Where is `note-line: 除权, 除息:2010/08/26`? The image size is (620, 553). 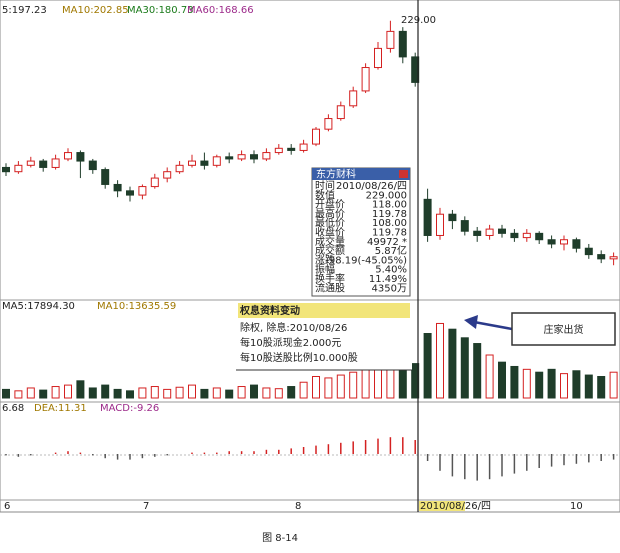 note-line: 除权, 除息:2010/08/26 is located at coordinates (293, 327).